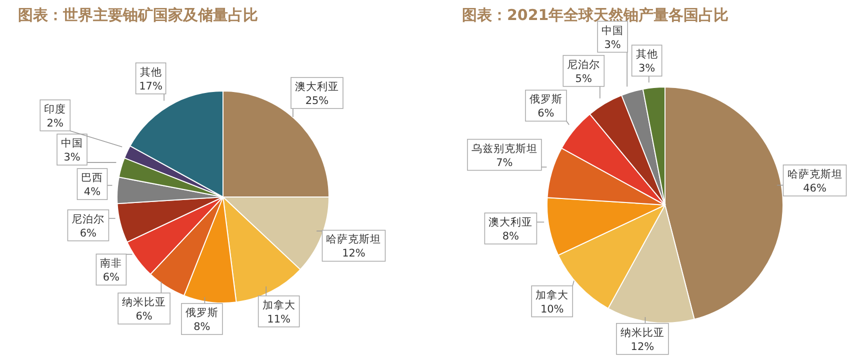 The width and height of the screenshot is (864, 364). What do you see at coordinates (55, 109) in the screenshot?
I see `slice-label: 印度` at bounding box center [55, 109].